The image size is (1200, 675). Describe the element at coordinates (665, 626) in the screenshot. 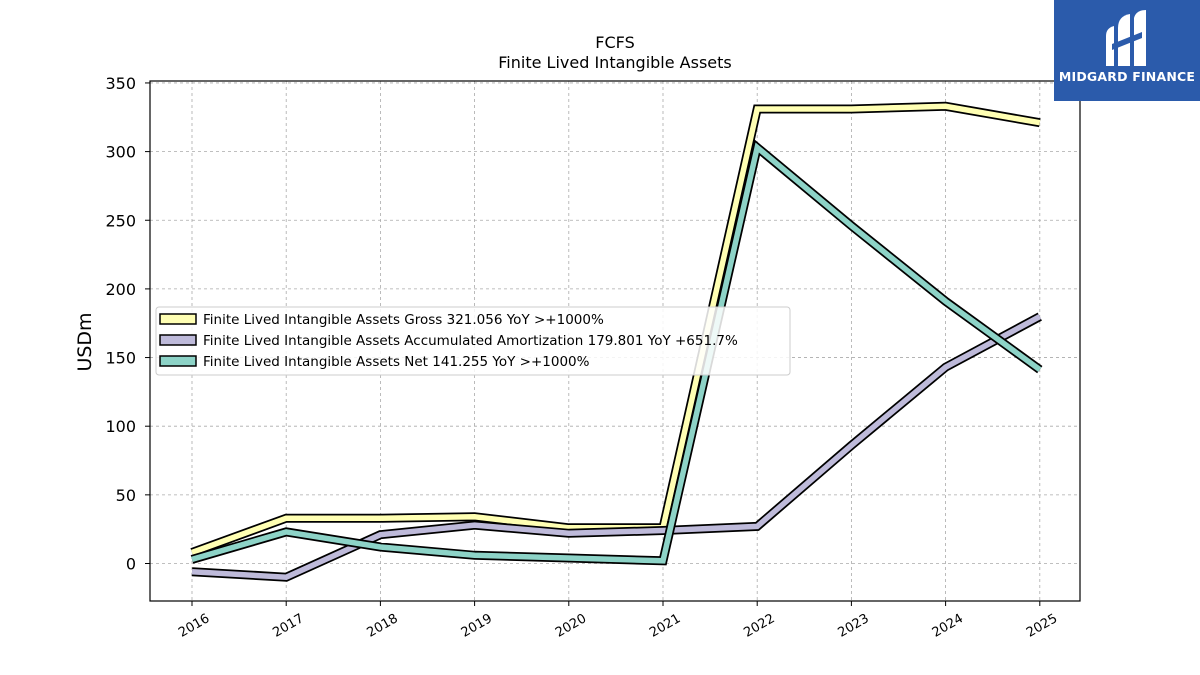

I see `x-tick-label: 2021` at that location.